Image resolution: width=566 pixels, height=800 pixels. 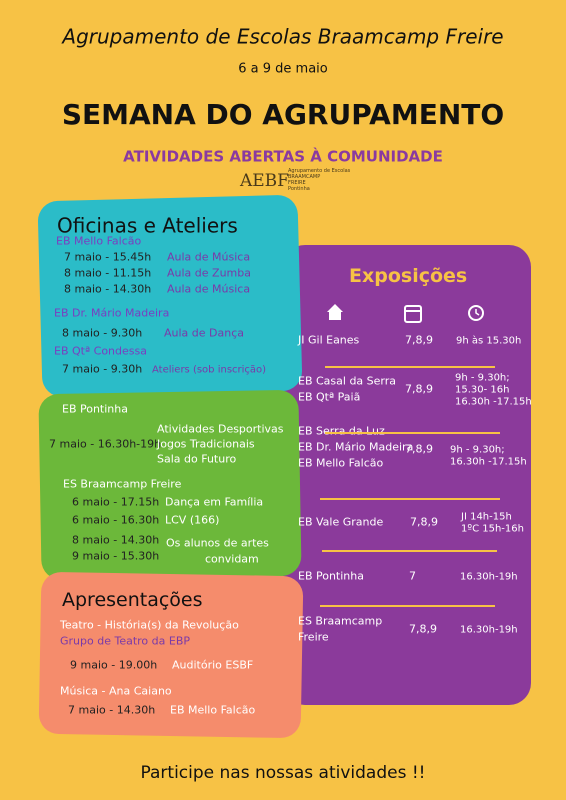 What do you see at coordinates (412, 576) in the screenshot?
I see `days: 7` at bounding box center [412, 576].